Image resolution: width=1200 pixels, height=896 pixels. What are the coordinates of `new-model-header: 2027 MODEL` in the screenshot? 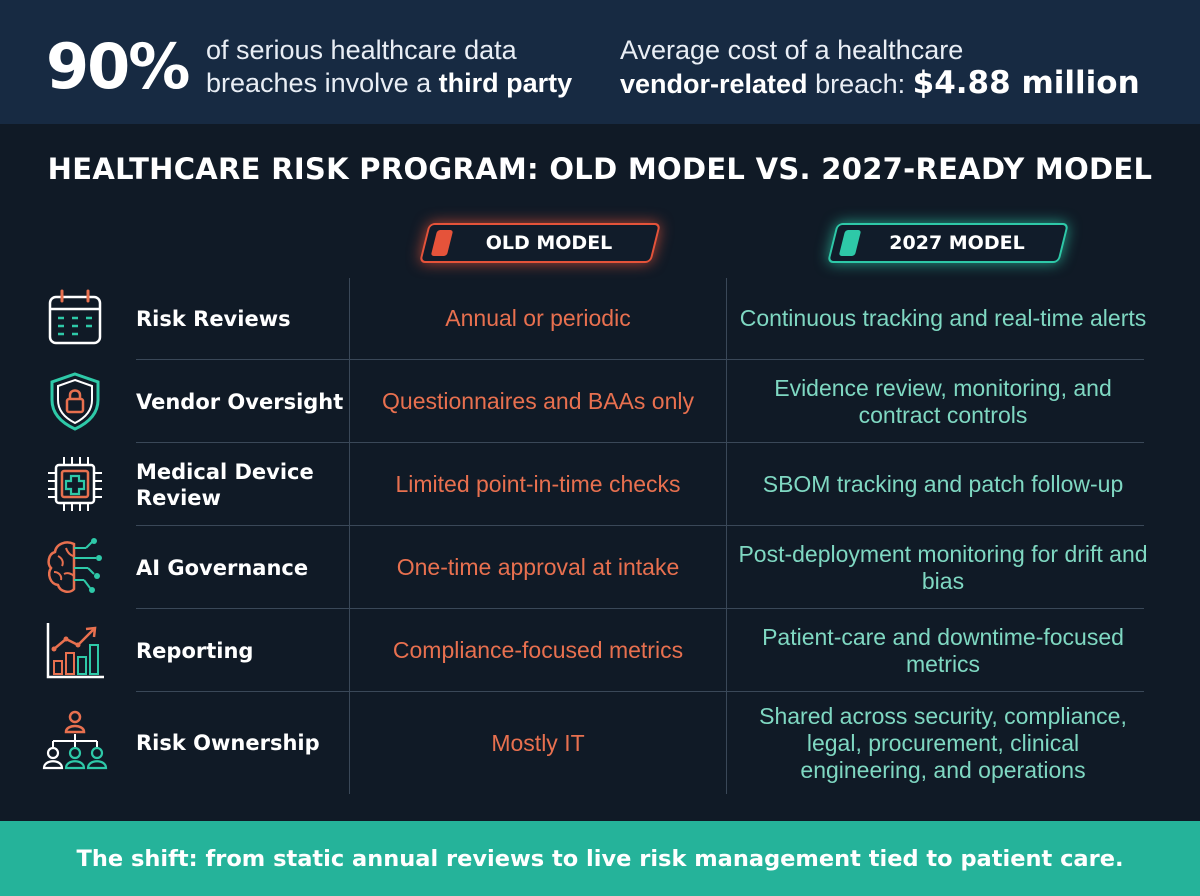 It's located at (948, 243).